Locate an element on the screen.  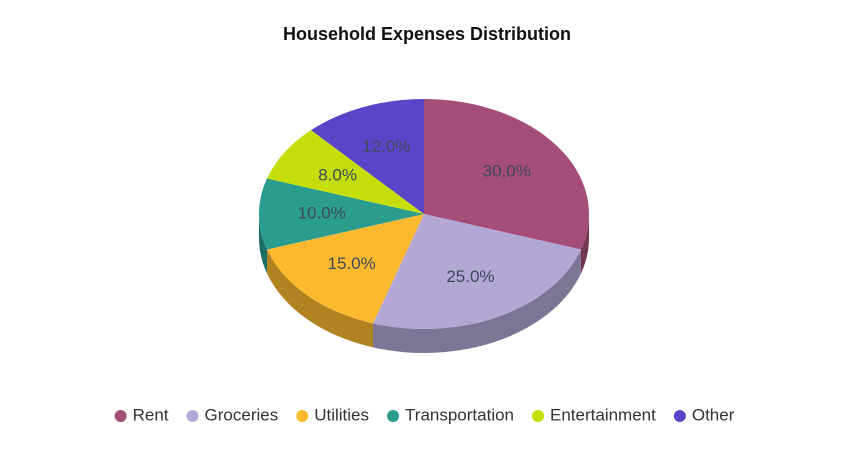
legend-label: Entertainment is located at coordinates (603, 414).